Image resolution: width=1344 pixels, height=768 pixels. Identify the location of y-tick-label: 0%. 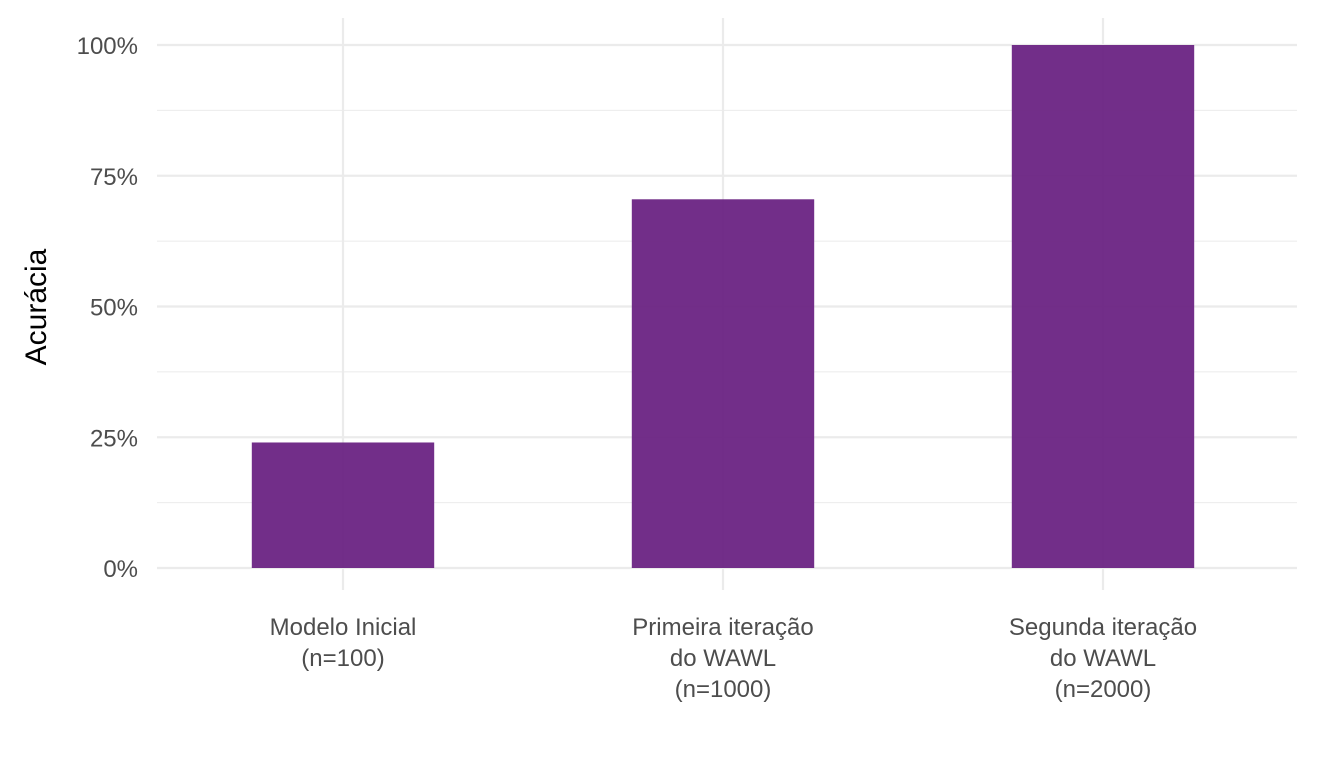
(120, 569).